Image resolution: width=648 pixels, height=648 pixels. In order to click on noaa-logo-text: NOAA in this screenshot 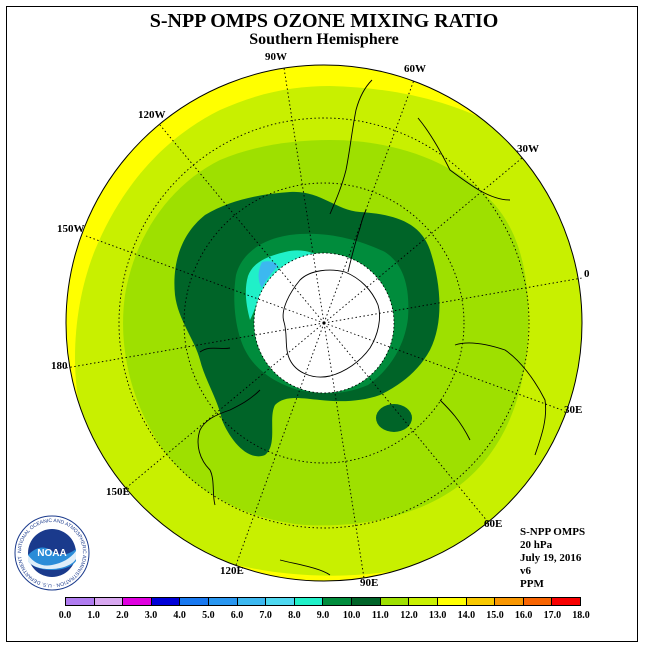, I will do `click(51, 553)`.